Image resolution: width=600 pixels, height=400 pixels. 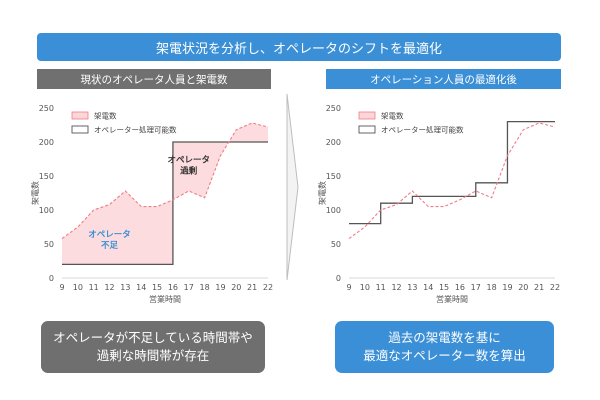 I want to click on annotation-line-2: 過剰, so click(x=188, y=170).